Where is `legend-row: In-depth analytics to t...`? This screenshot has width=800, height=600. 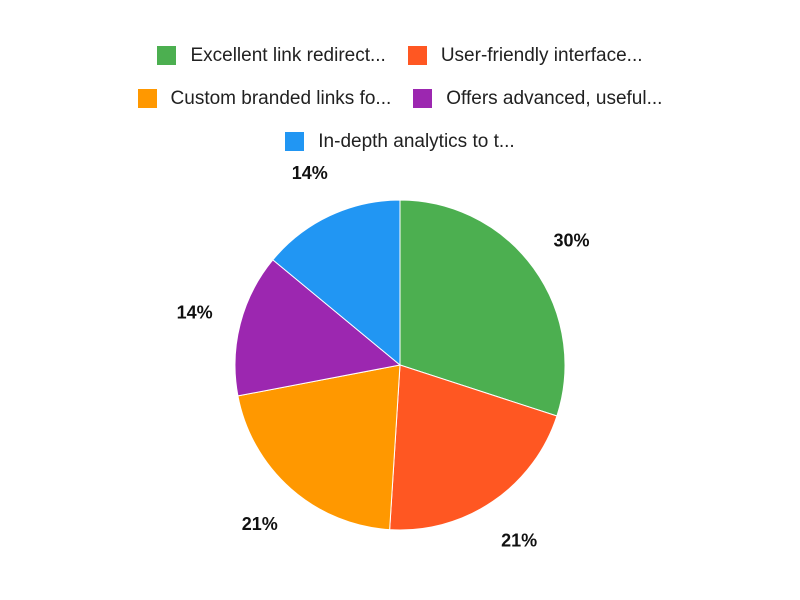 legend-row: In-depth analytics to t... is located at coordinates (400, 141).